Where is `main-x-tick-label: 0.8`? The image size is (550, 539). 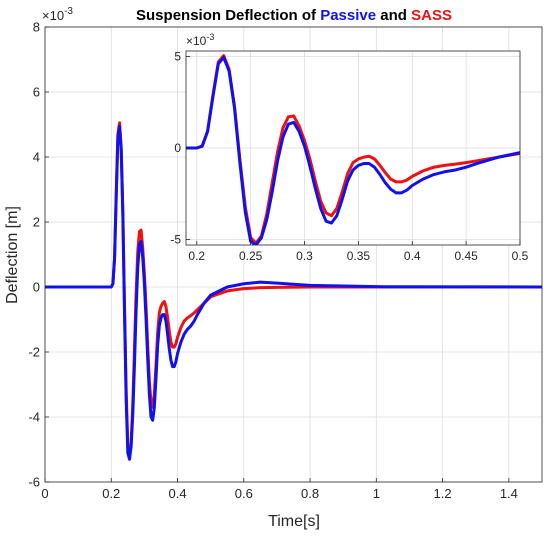
main-x-tick-label: 0.8 is located at coordinates (310, 493).